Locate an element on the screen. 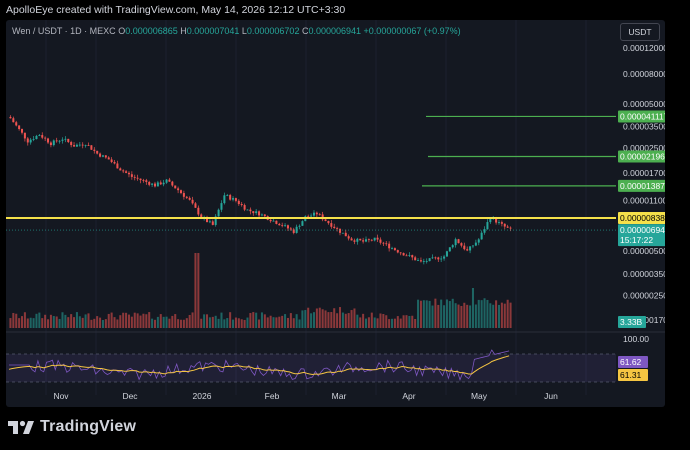  price-tick-label: 0.000003500 is located at coordinates (644, 274).